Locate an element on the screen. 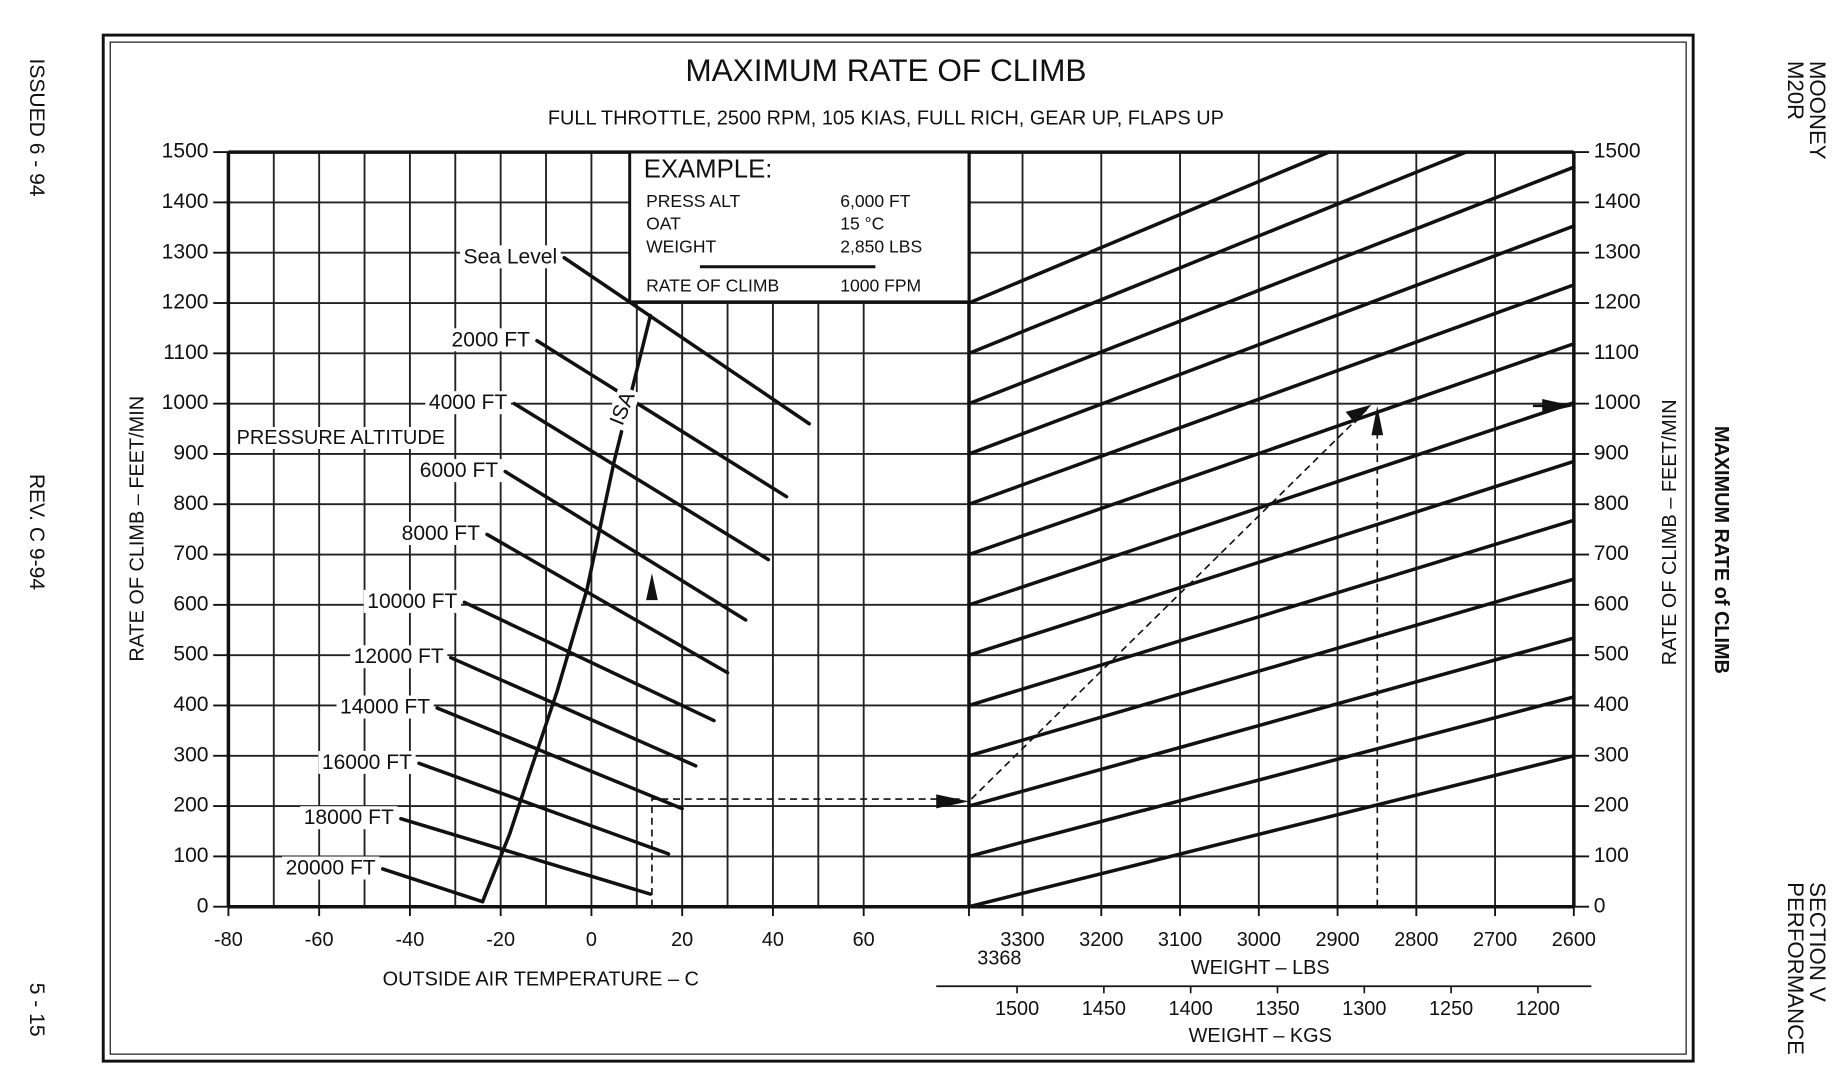 Image resolution: width=1835 pixels, height=1074 pixels. x2-tick-label: 1200 is located at coordinates (1538, 1009).